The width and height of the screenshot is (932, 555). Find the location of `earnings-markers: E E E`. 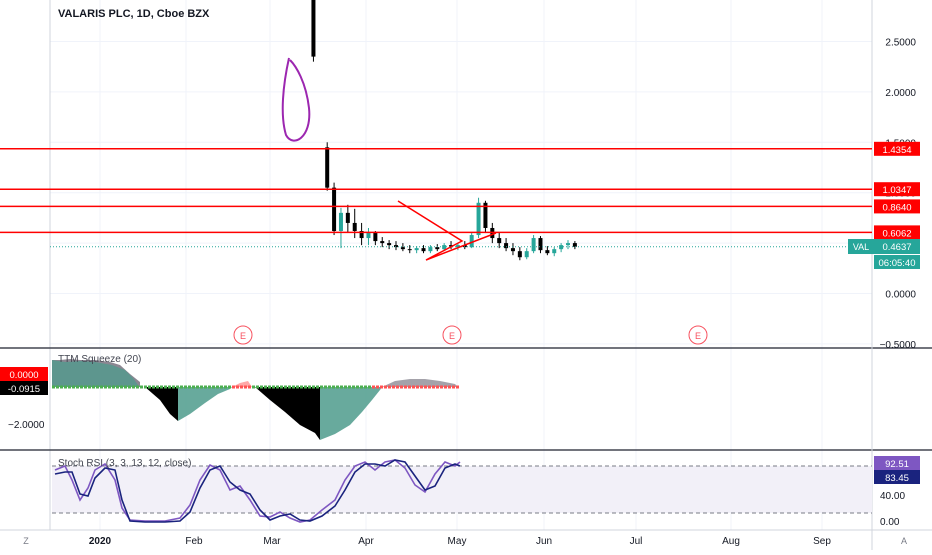

earnings-markers: E E E is located at coordinates (470, 335).